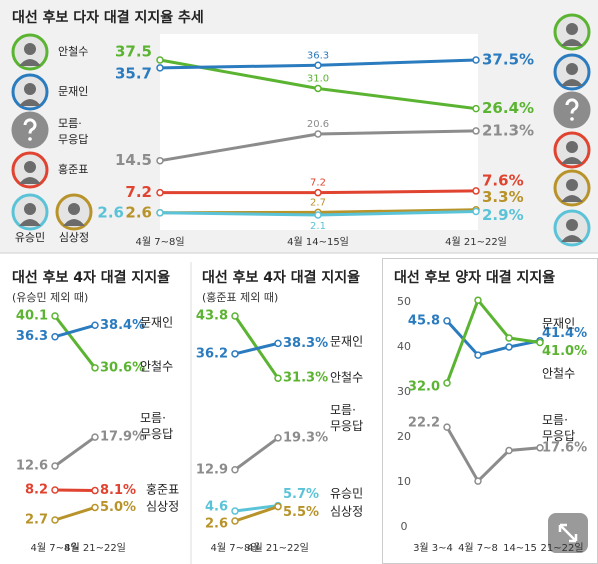 This screenshot has width=598, height=564. What do you see at coordinates (212, 469) in the screenshot?
I see `value-label: 12.9` at bounding box center [212, 469].